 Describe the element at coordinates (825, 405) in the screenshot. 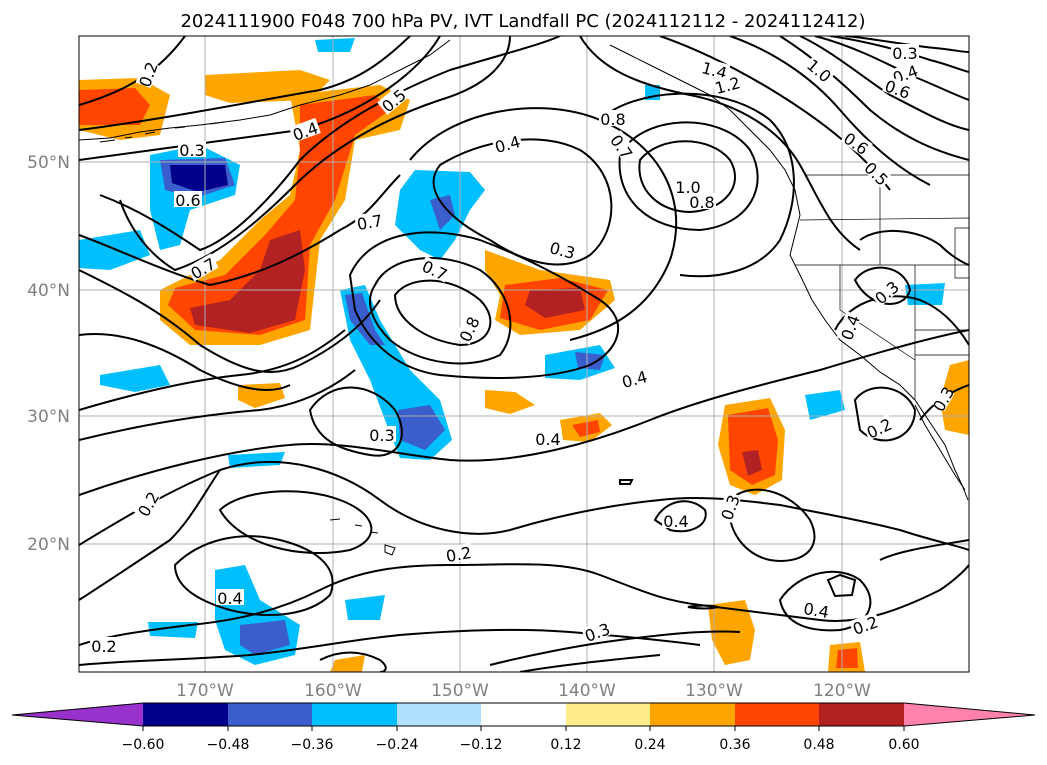

I see `shade-skyblue-e` at that location.